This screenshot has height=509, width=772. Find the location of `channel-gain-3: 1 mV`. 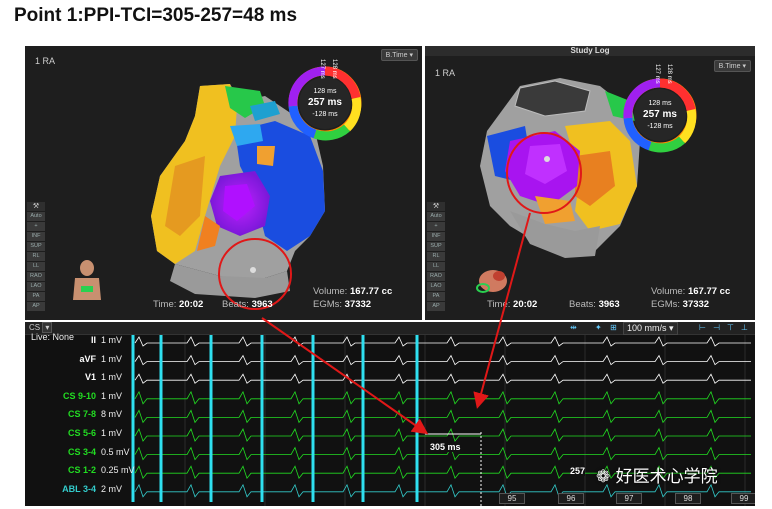

channel-gain-3: 1 mV is located at coordinates (112, 395).